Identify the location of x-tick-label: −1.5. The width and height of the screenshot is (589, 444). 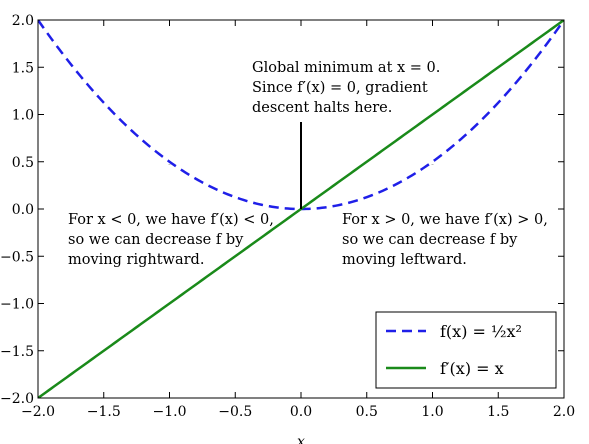
(104, 412).